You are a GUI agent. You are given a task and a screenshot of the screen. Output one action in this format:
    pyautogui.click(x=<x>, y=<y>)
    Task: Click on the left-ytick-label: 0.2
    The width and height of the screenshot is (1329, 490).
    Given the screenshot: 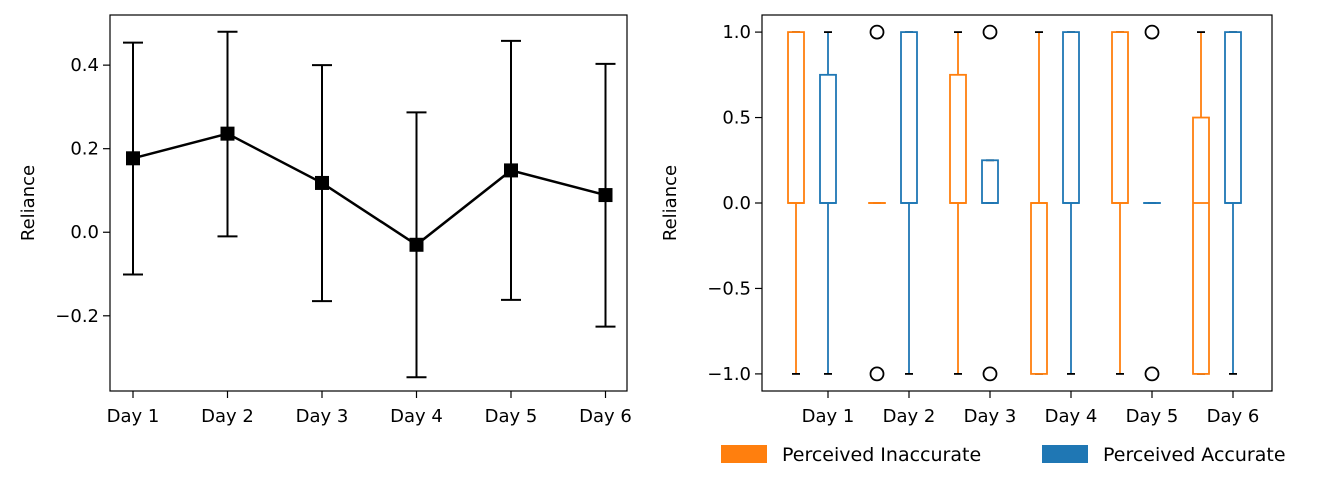 What is the action you would take?
    pyautogui.click(x=84, y=149)
    